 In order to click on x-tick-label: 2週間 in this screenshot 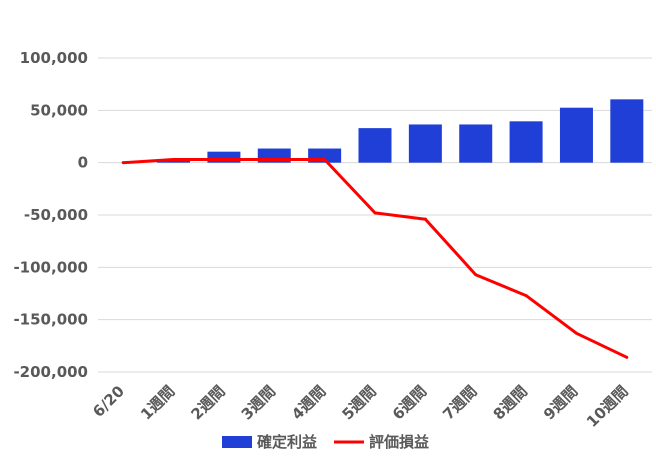, I will do `click(207, 402)`.